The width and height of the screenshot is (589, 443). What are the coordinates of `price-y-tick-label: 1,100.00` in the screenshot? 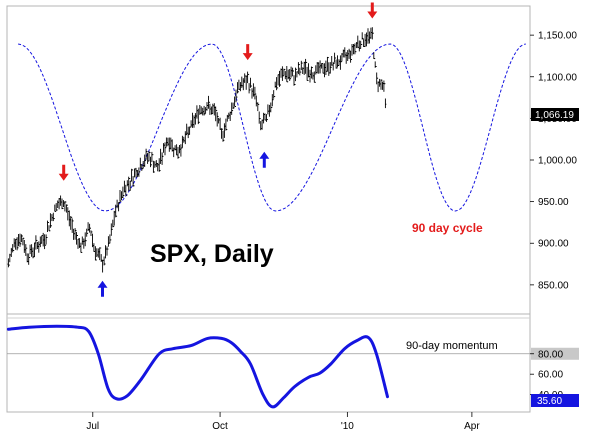 It's located at (557, 77).